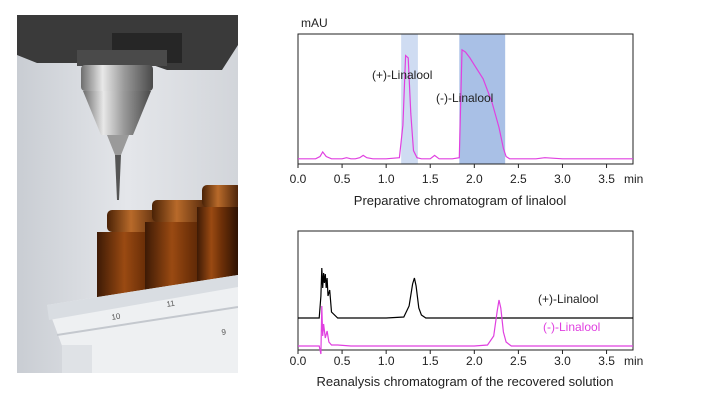 This screenshot has height=405, width=717. I want to click on peak-label-minus-linalool: (-)-Linalool, so click(464, 98).